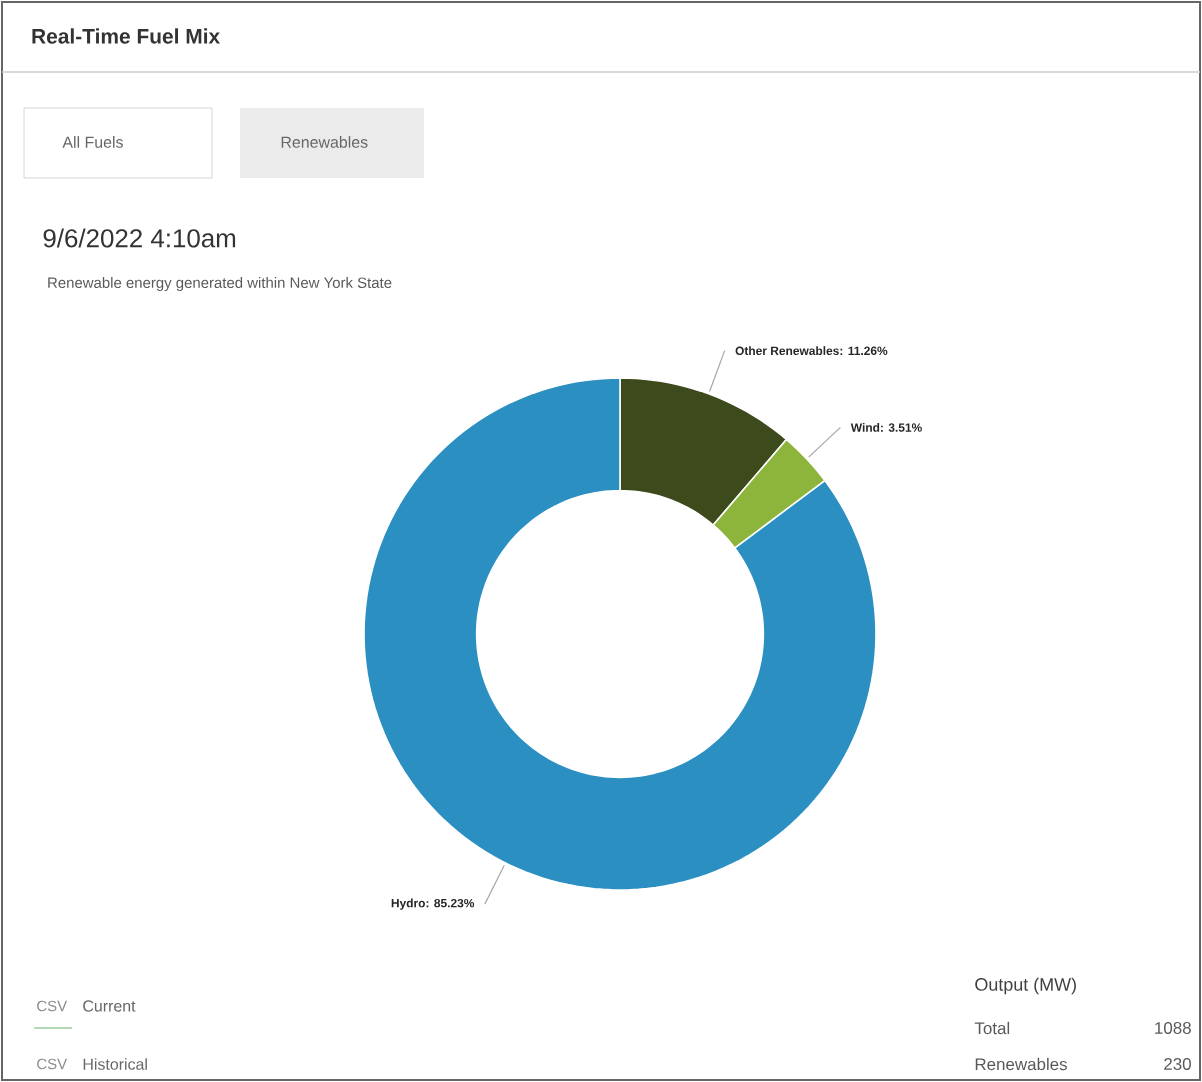 This screenshot has width=1202, height=1082. Describe the element at coordinates (1021, 1064) in the screenshot. I see `text: Renewables` at that location.